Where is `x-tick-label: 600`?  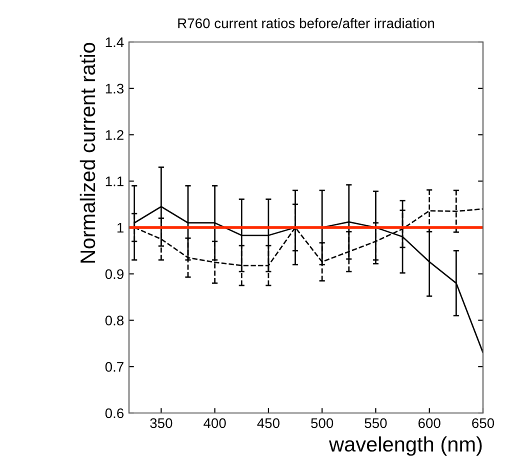 x-tick-label: 600 is located at coordinates (429, 423).